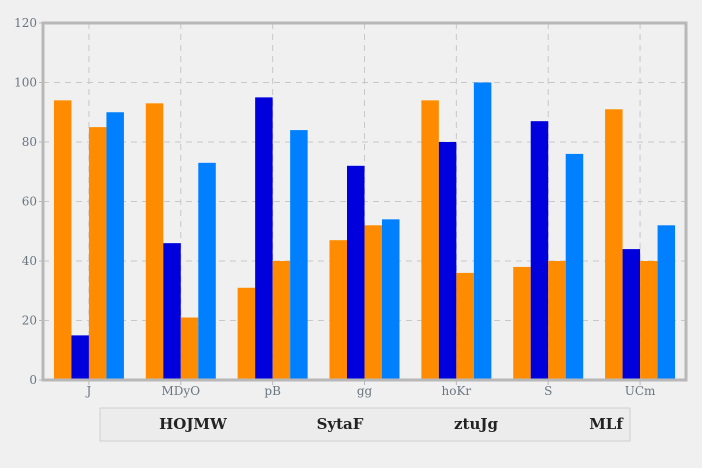 Image resolution: width=702 pixels, height=468 pixels. What do you see at coordinates (193, 424) in the screenshot?
I see `legend-entry-HOJMW: HOJMW` at bounding box center [193, 424].